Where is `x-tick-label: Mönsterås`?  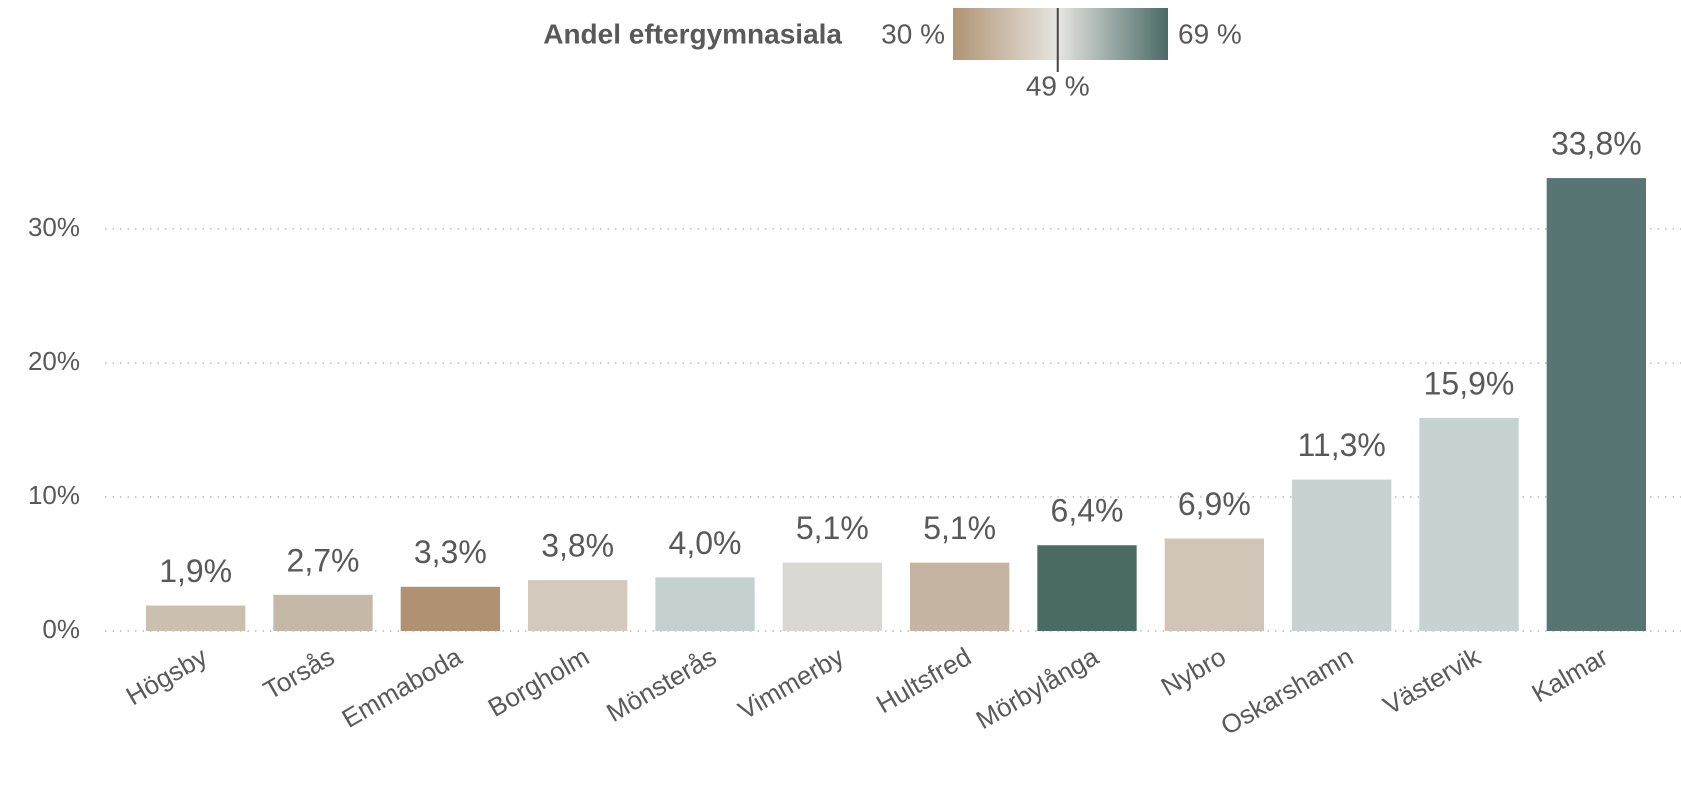
x-tick-label: Mönsterås is located at coordinates (661, 684).